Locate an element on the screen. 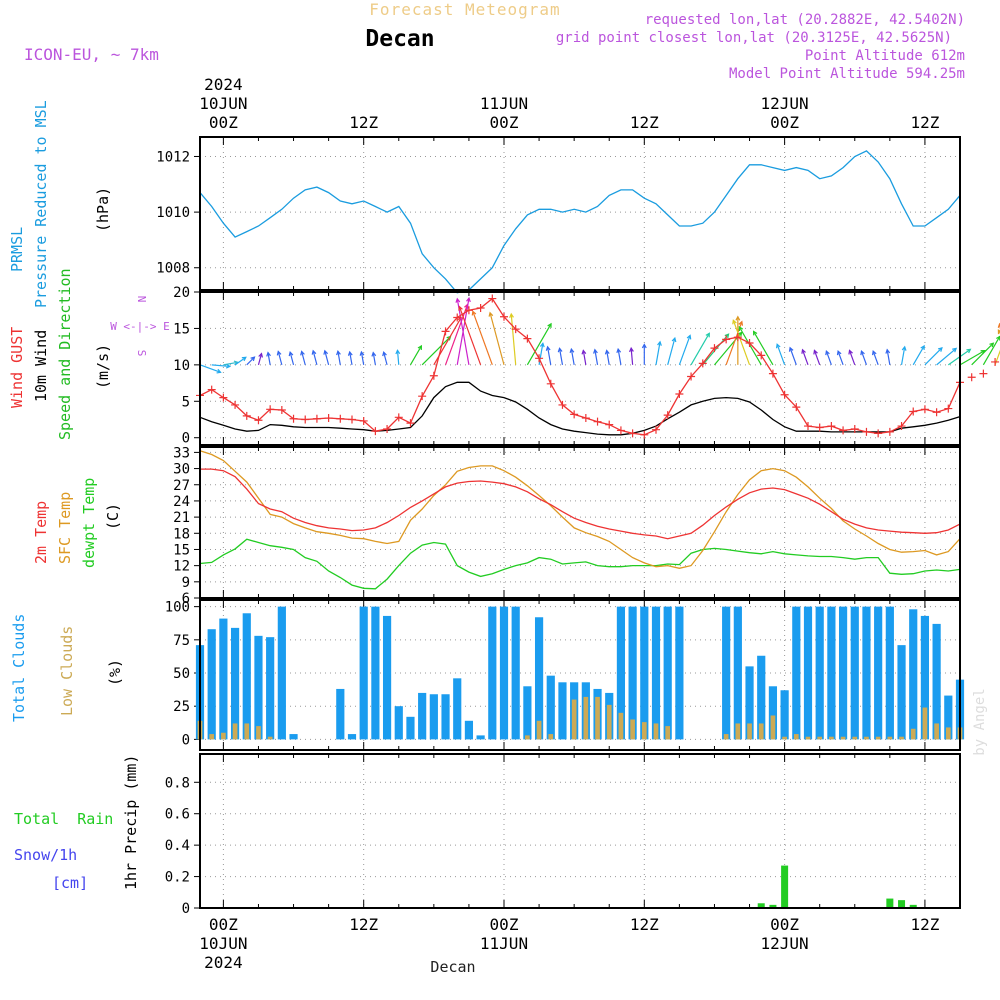 The height and width of the screenshot is (1000, 1000). wind-label: 10m Wind is located at coordinates (41, 366).